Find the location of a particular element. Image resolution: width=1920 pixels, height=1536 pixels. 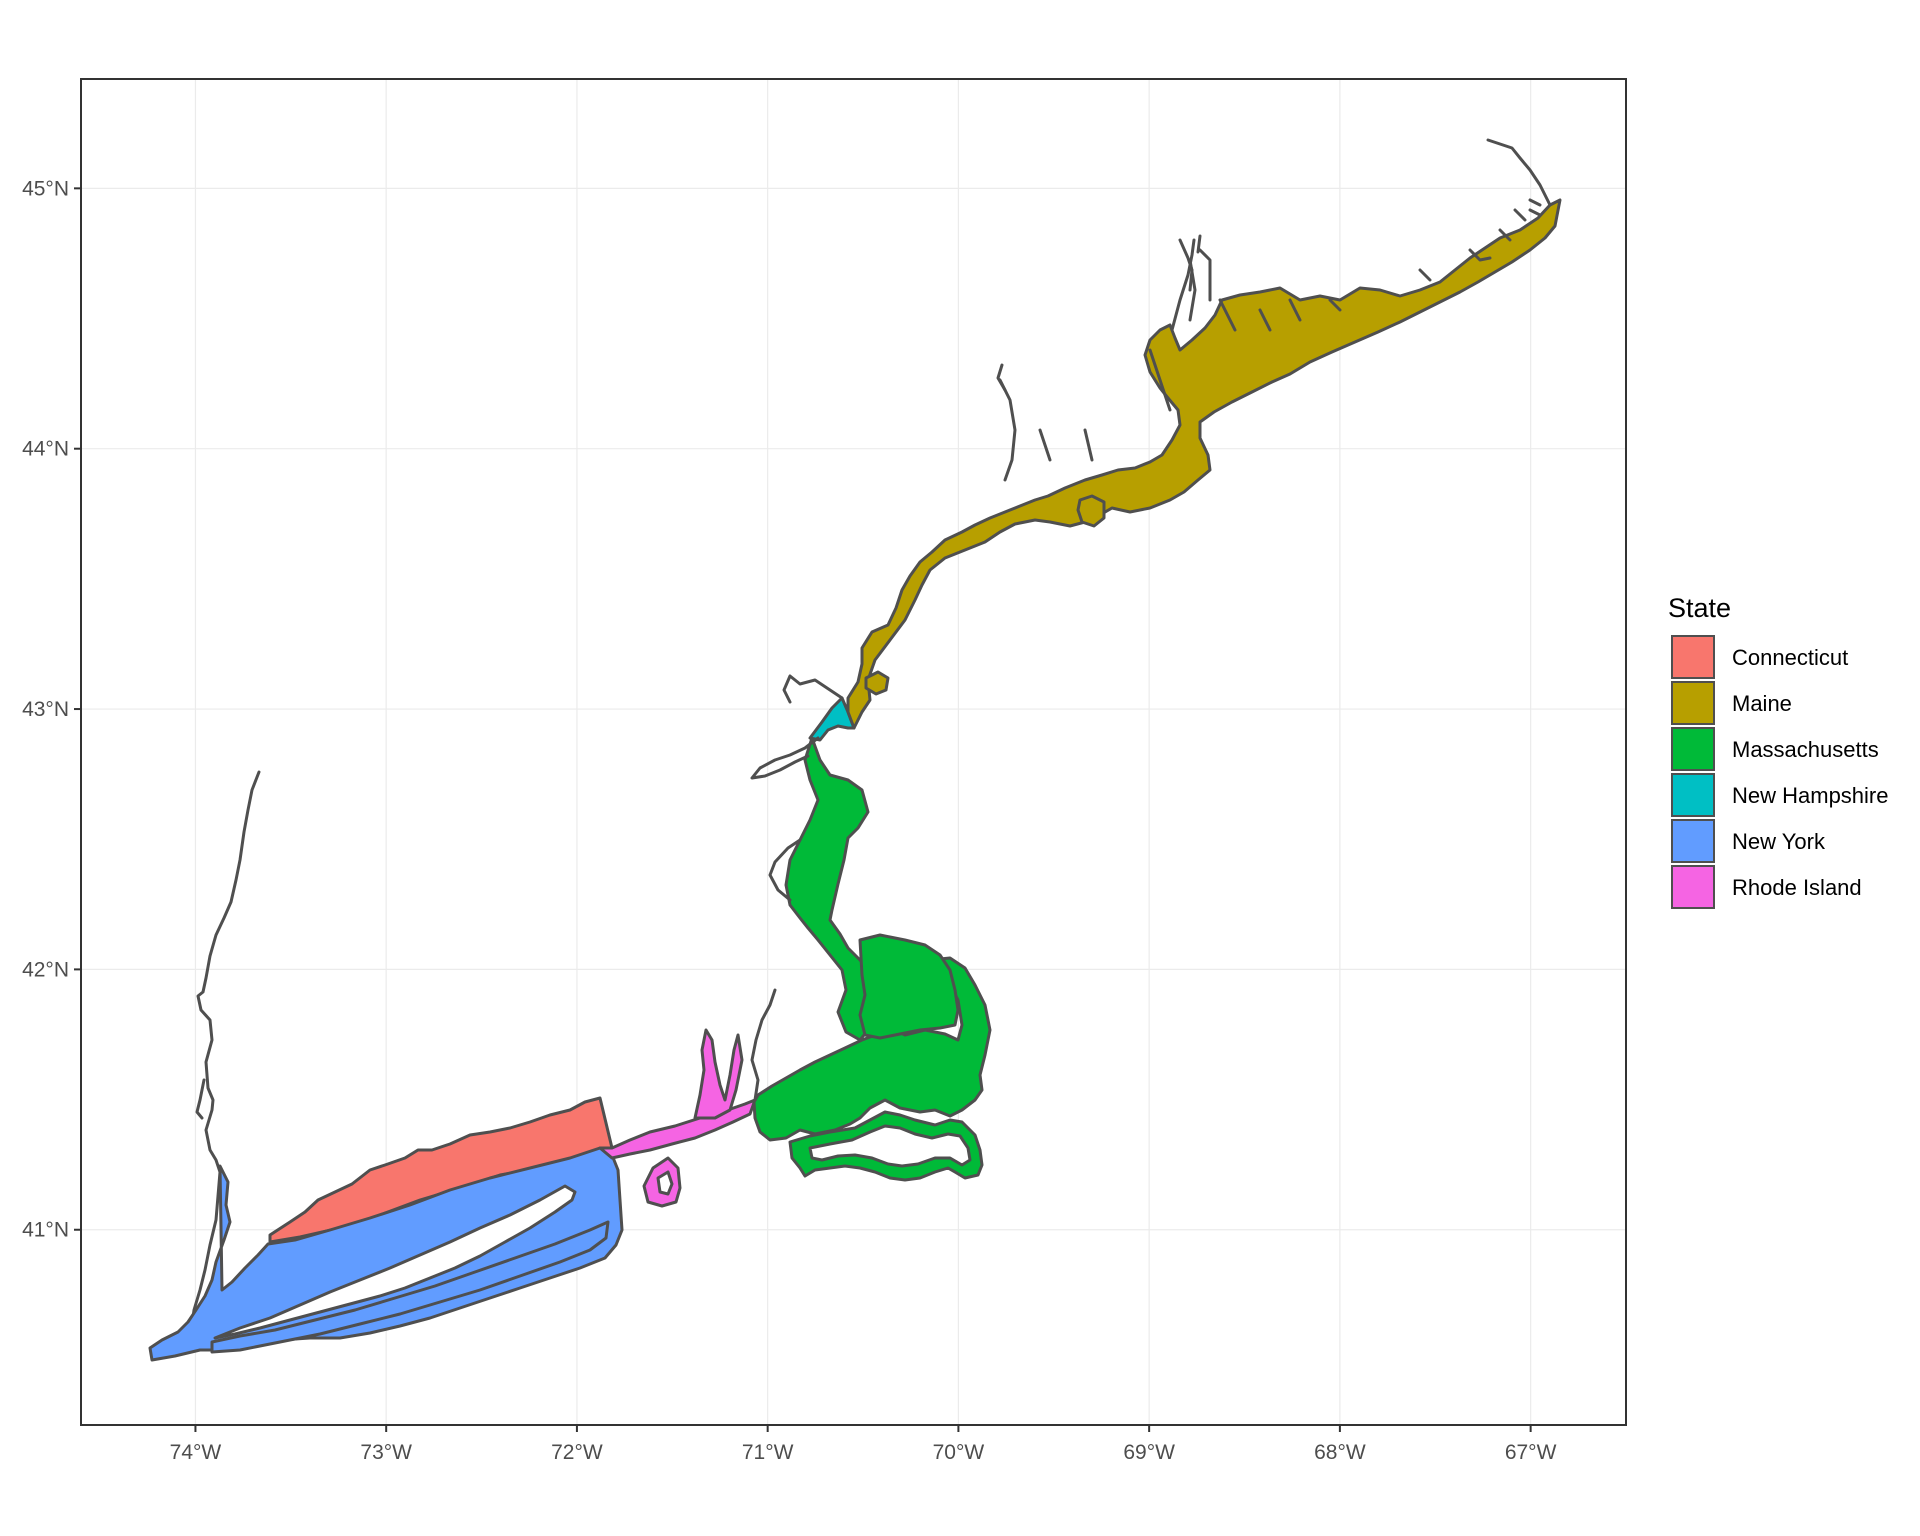

long-island-inner-outline is located at coordinates (395, 1262).